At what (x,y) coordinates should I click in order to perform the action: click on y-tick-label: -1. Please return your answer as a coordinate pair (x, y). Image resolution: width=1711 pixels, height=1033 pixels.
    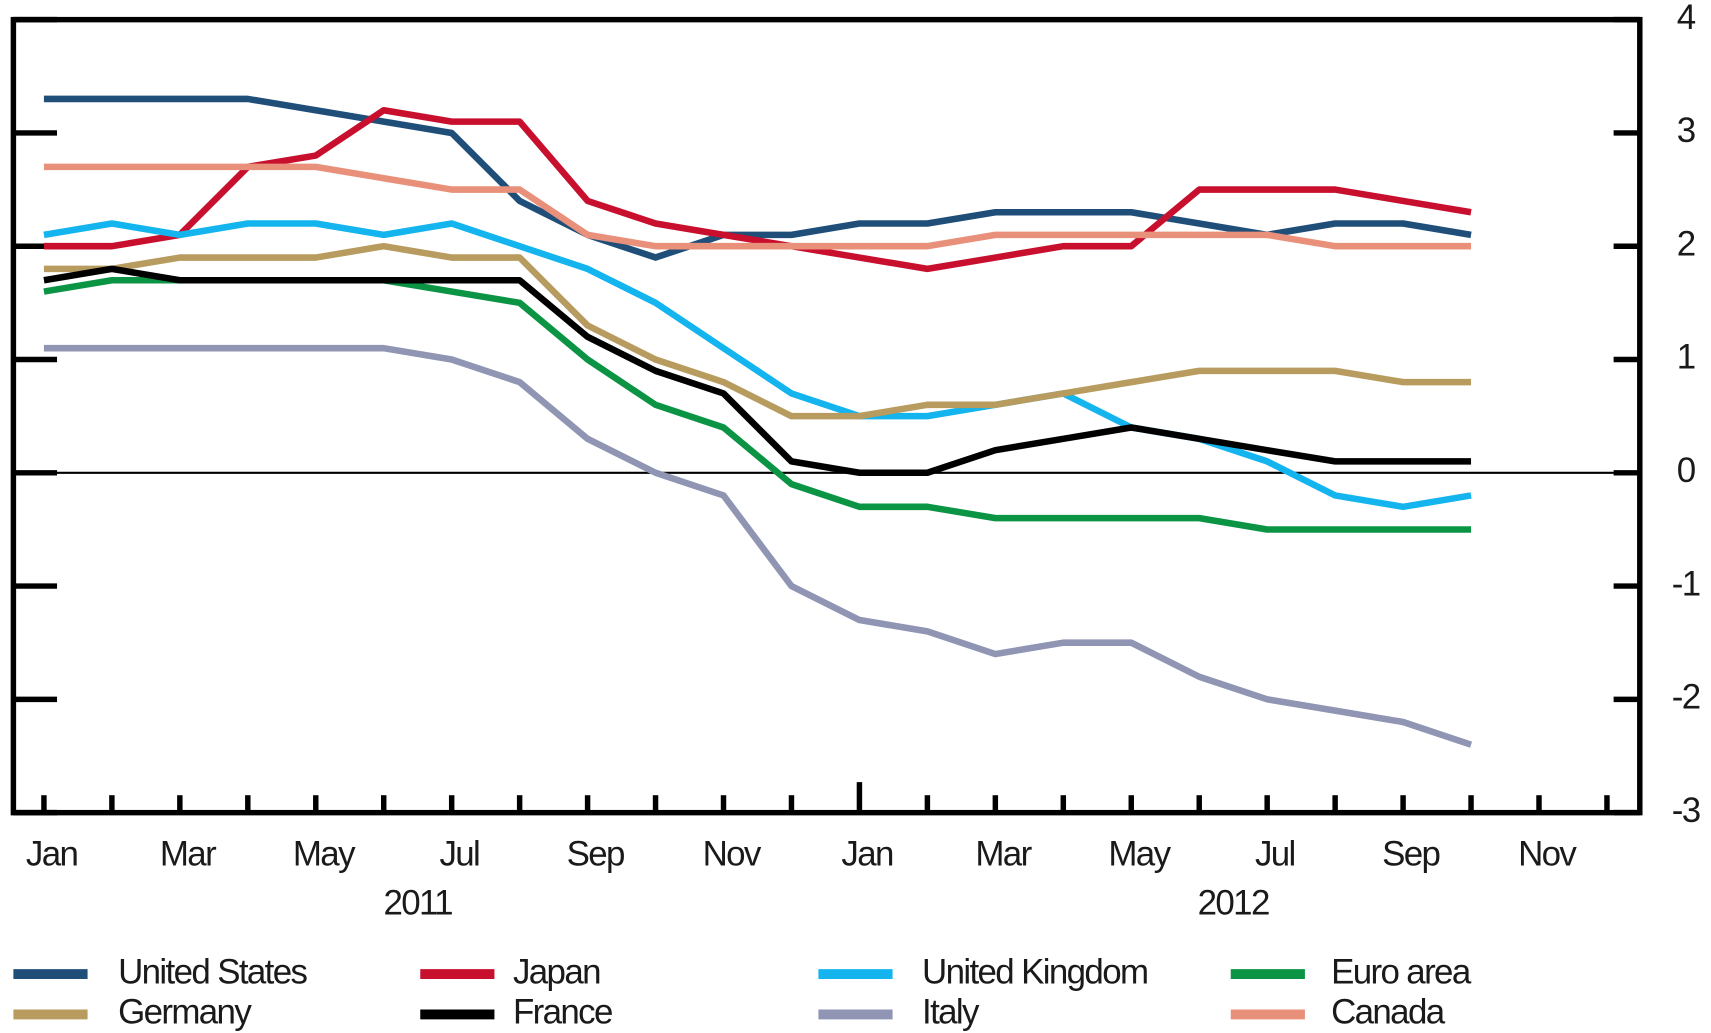
    Looking at the image, I should click on (1686, 583).